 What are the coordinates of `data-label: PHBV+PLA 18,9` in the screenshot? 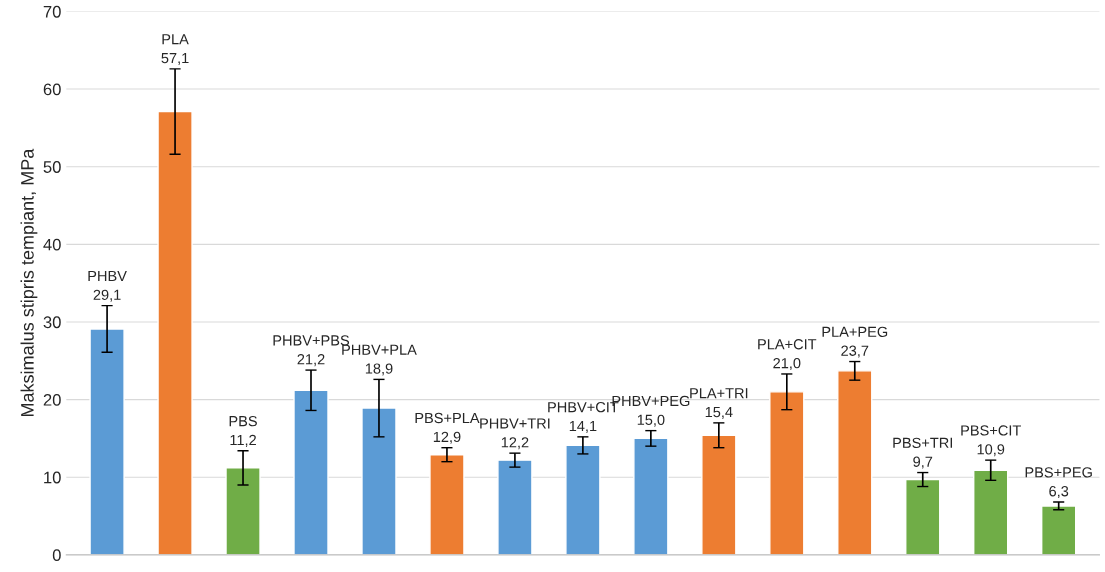 It's located at (379, 360).